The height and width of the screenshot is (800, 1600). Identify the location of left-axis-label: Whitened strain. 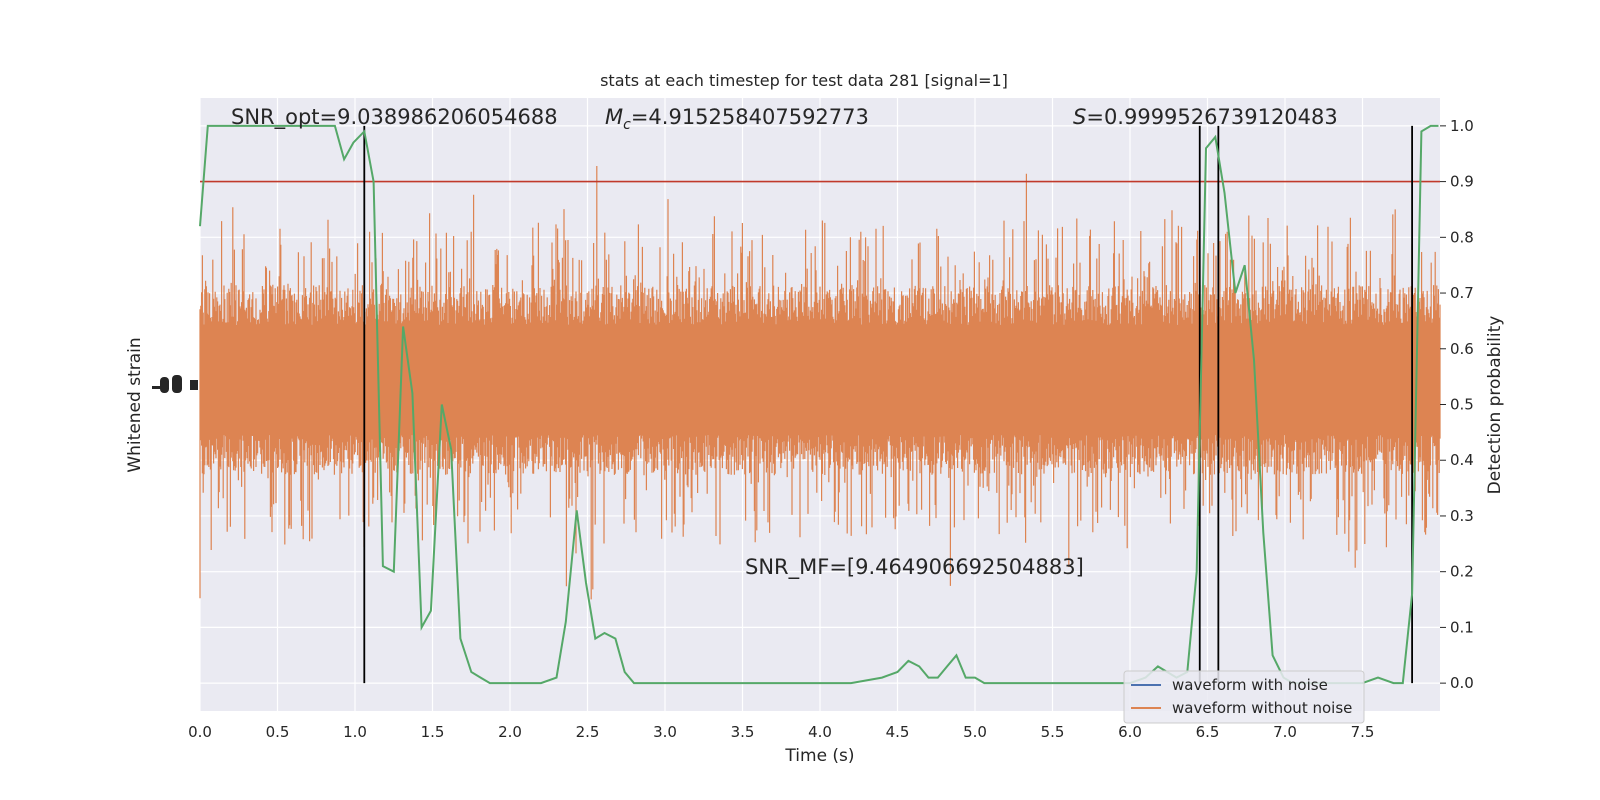
(135, 404).